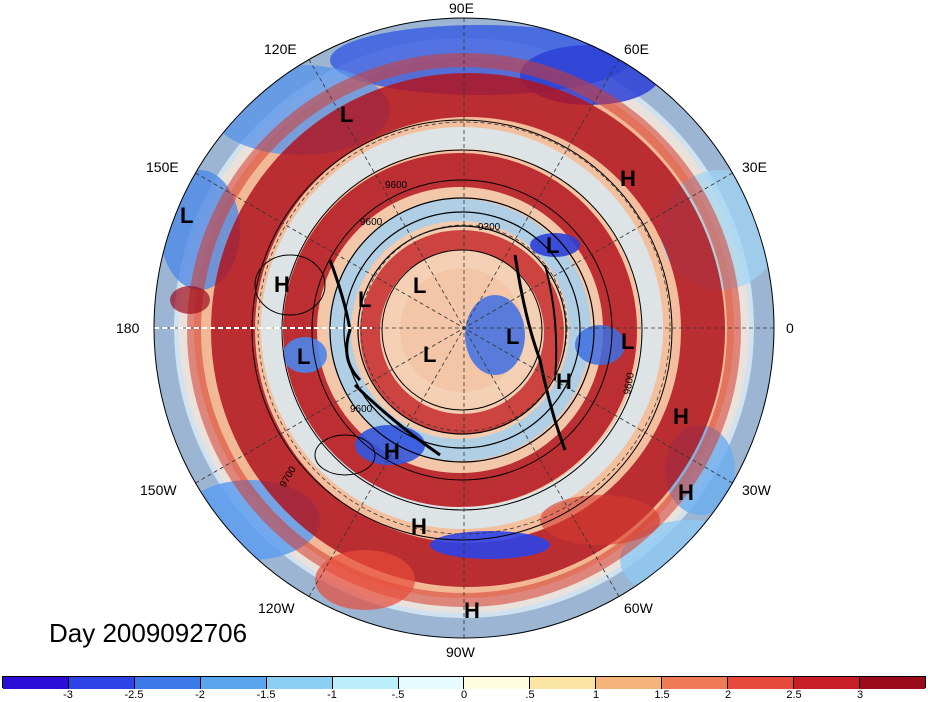 Image resolution: width=928 pixels, height=702 pixels. Describe the element at coordinates (186, 215) in the screenshot. I see `pressure-center-2: L` at that location.